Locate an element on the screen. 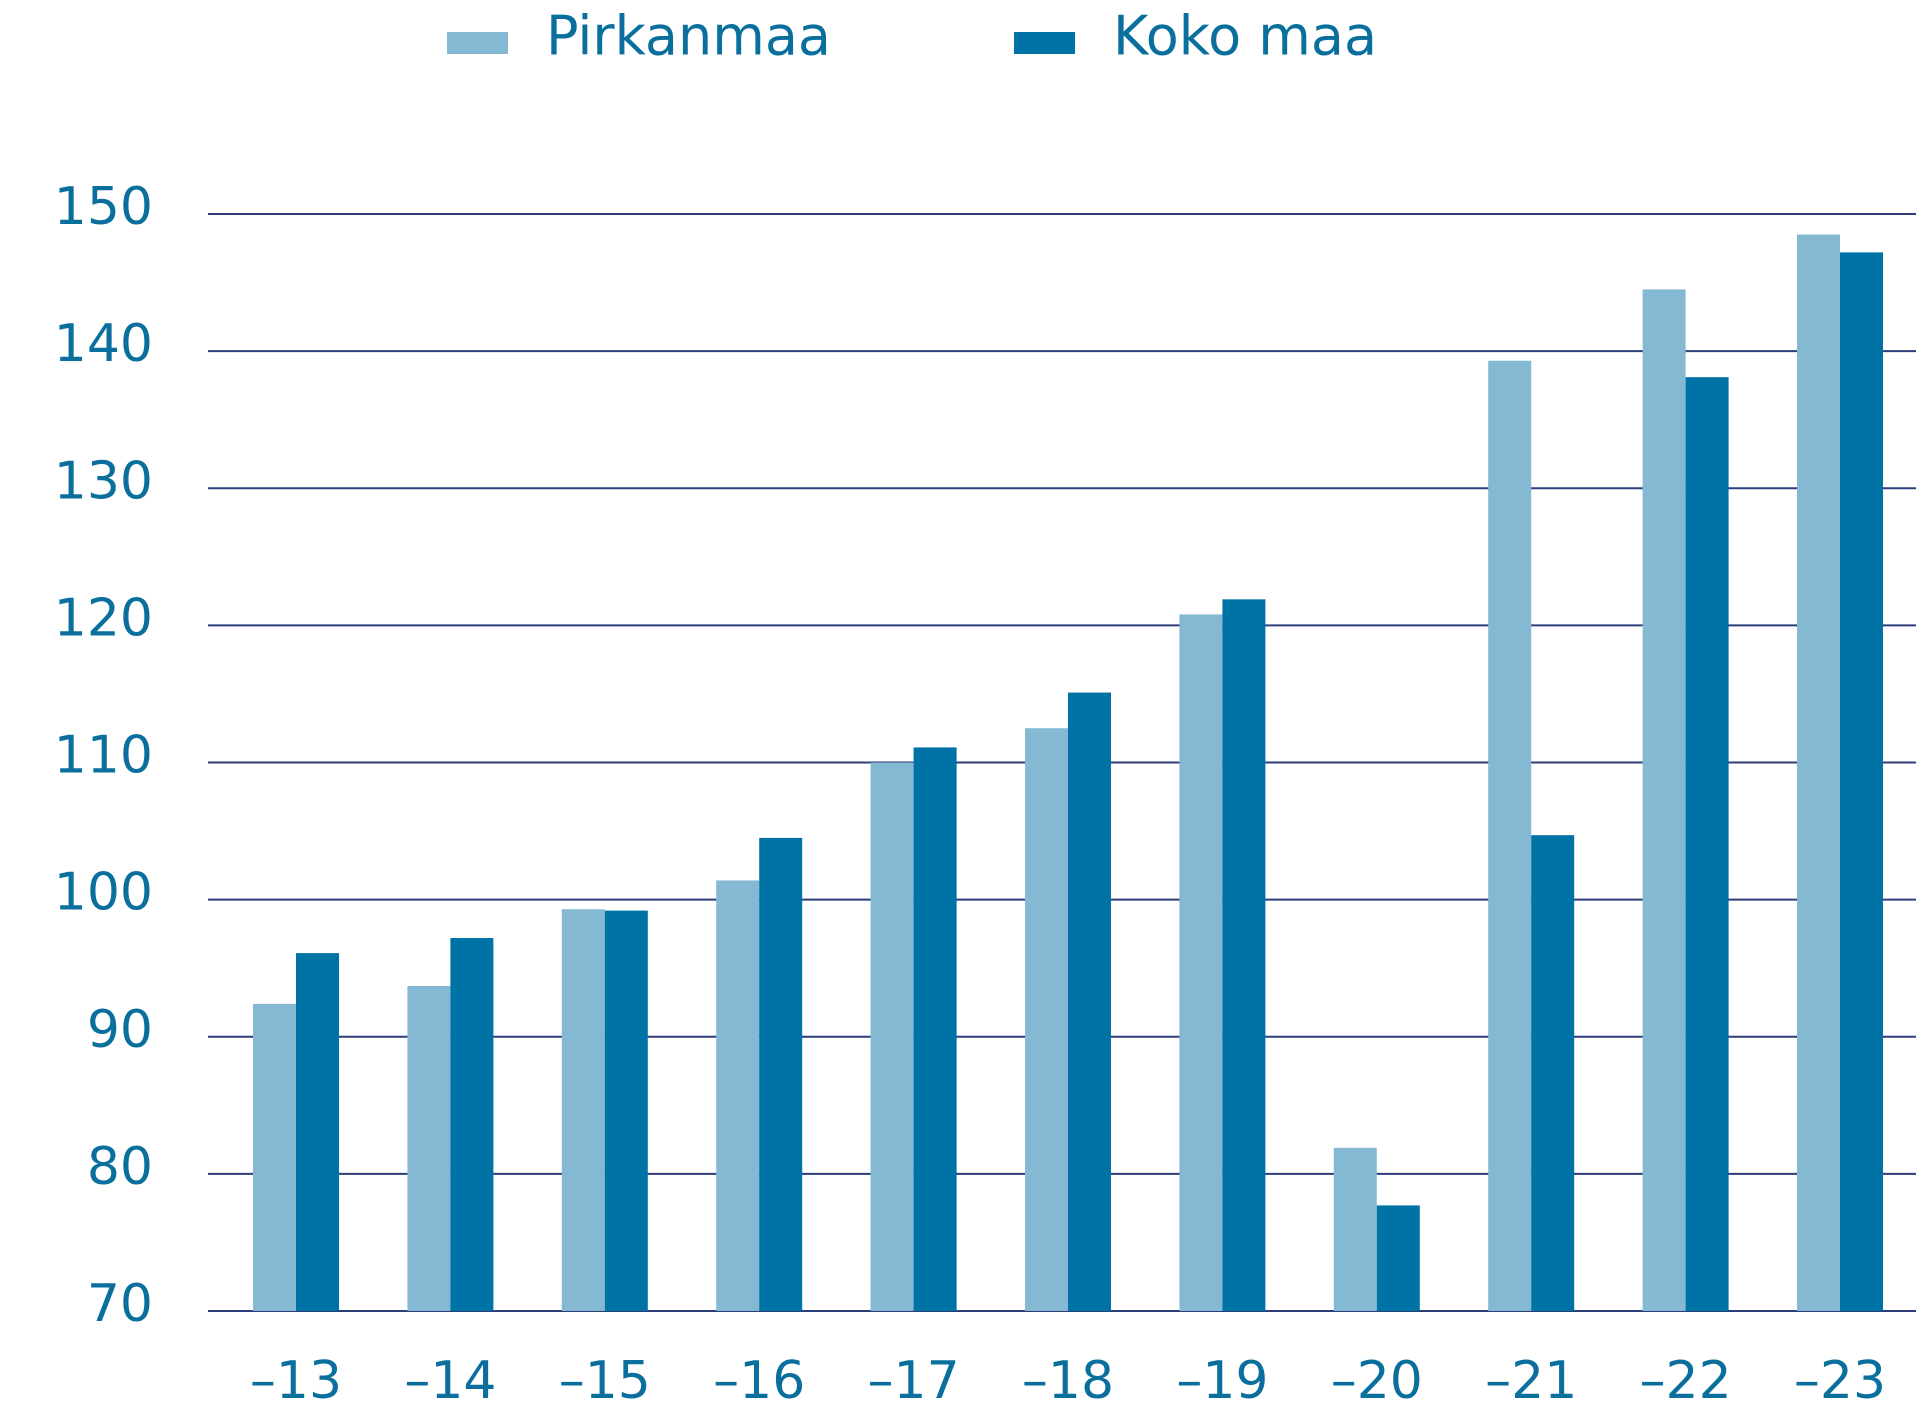 Image resolution: width=1916 pixels, height=1408 pixels. x-tick-label: –18 is located at coordinates (1068, 1379).